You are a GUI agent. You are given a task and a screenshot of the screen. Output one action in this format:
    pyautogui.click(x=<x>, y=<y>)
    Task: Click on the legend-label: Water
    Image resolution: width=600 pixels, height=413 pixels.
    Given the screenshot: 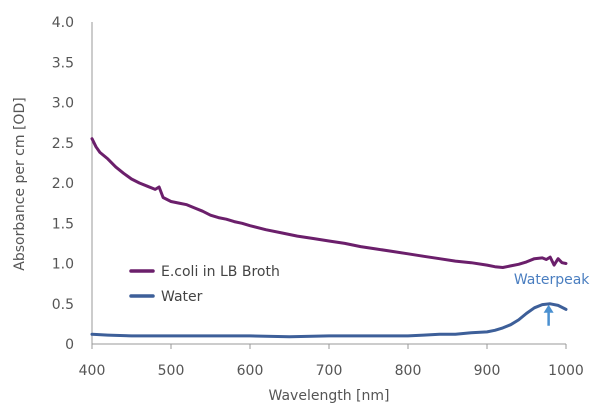 What is the action you would take?
    pyautogui.click(x=182, y=297)
    